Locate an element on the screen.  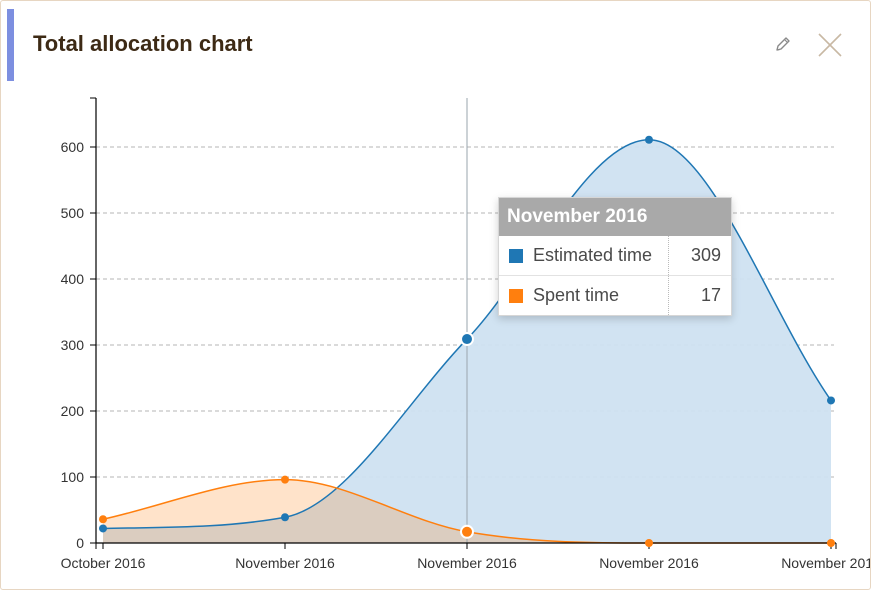
close-icon is located at coordinates (830, 45).